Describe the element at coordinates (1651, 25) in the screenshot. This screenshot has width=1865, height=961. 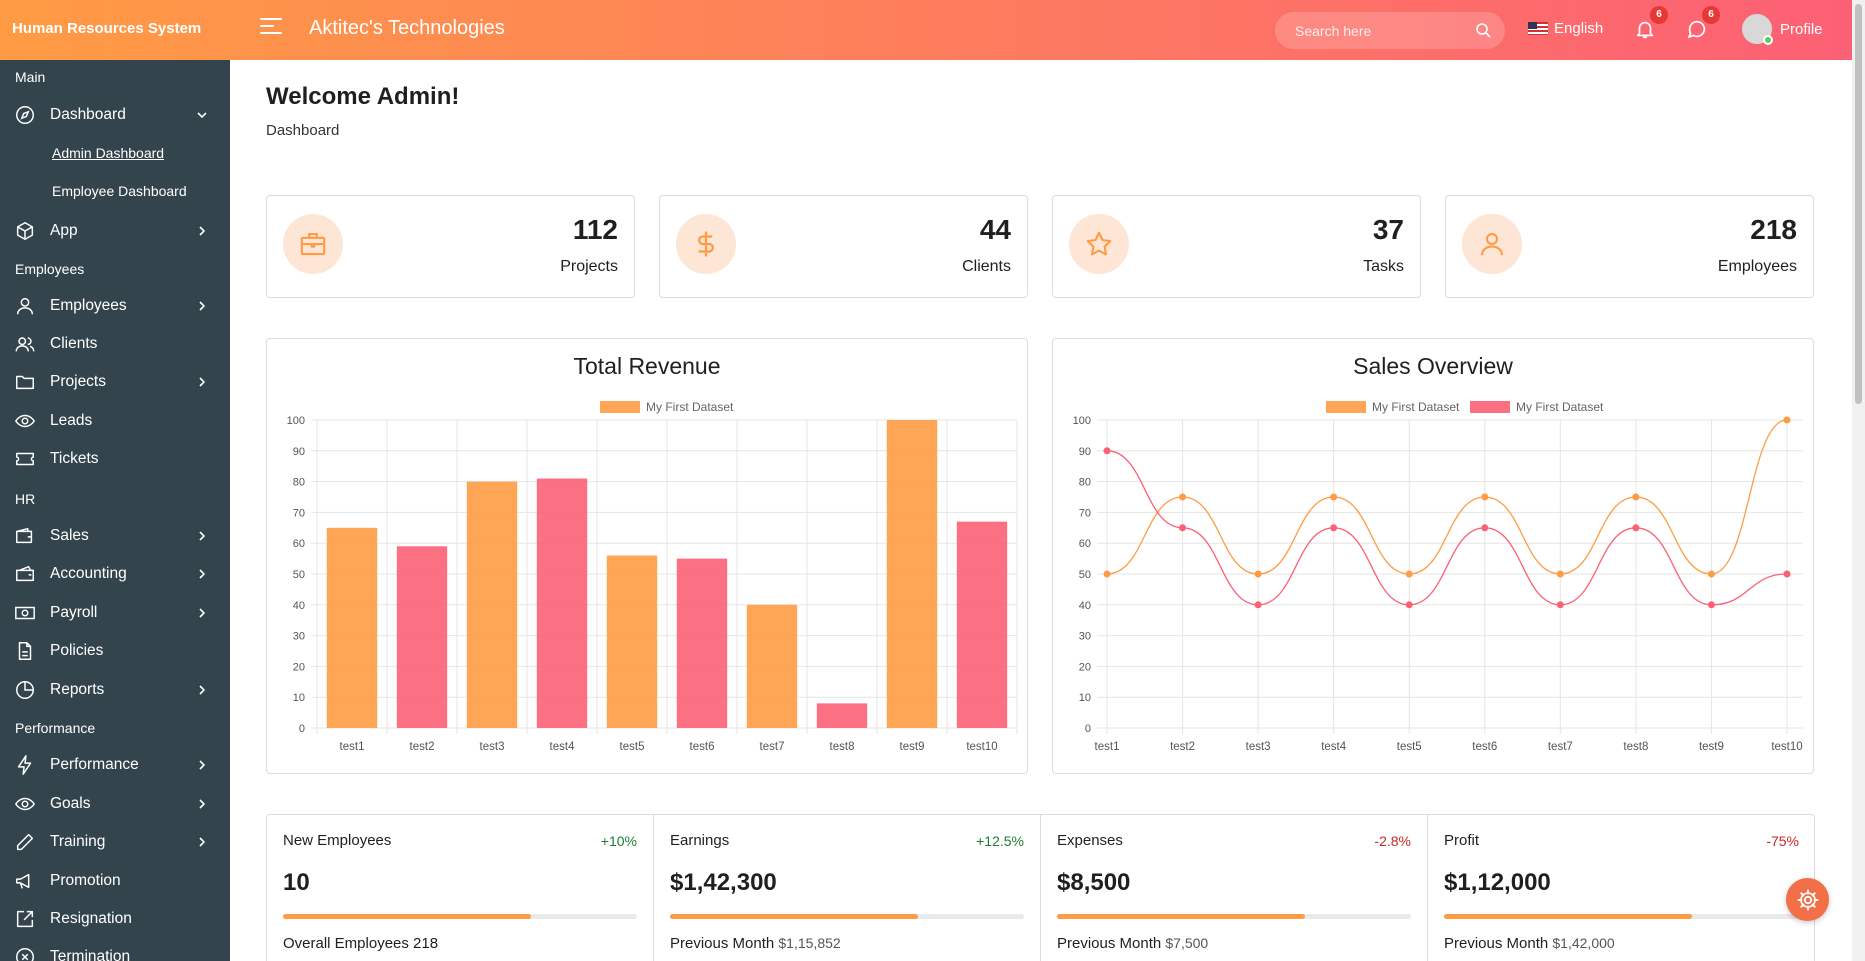
I see `notifications-button: 6` at that location.